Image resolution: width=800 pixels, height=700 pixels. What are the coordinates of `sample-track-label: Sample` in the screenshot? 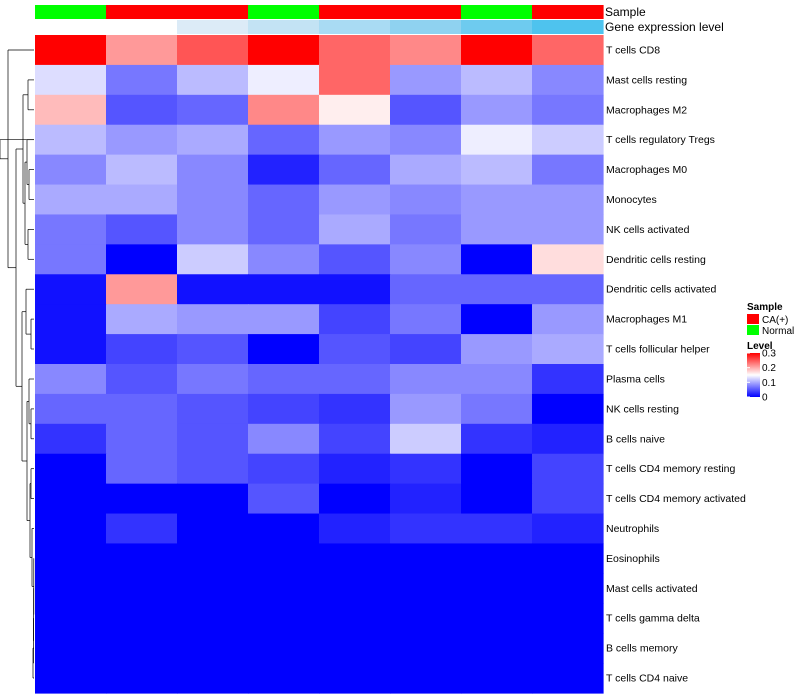 It's located at (625, 12).